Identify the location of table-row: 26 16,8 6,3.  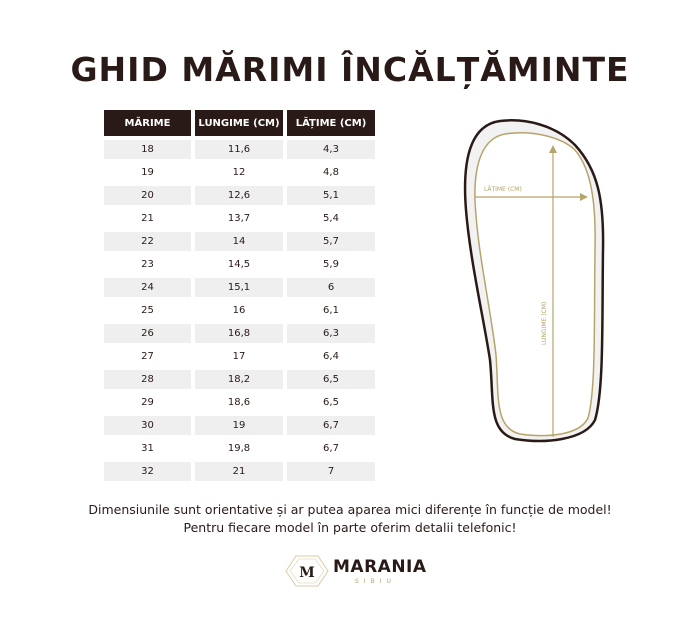
(239, 333).